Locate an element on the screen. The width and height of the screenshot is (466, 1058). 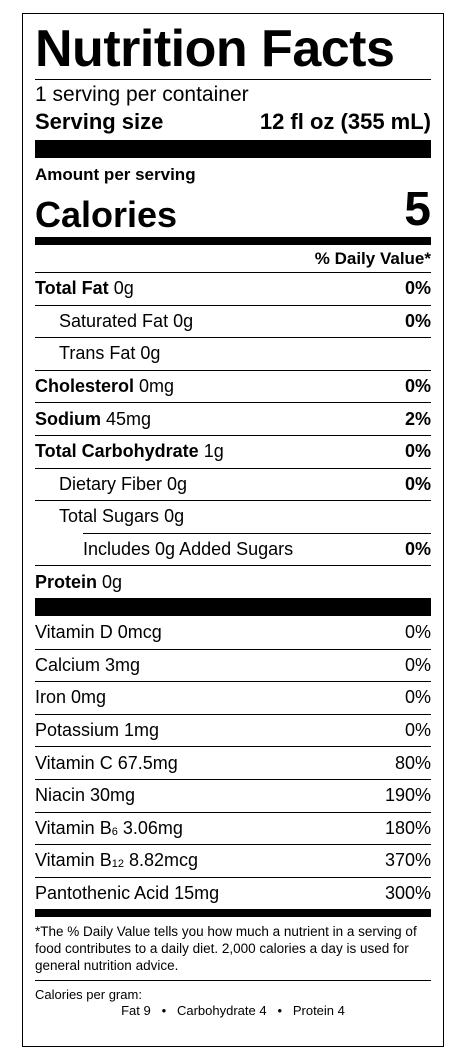
nutrient-row-total-fat: Total Fat 0g 0% is located at coordinates (233, 288).